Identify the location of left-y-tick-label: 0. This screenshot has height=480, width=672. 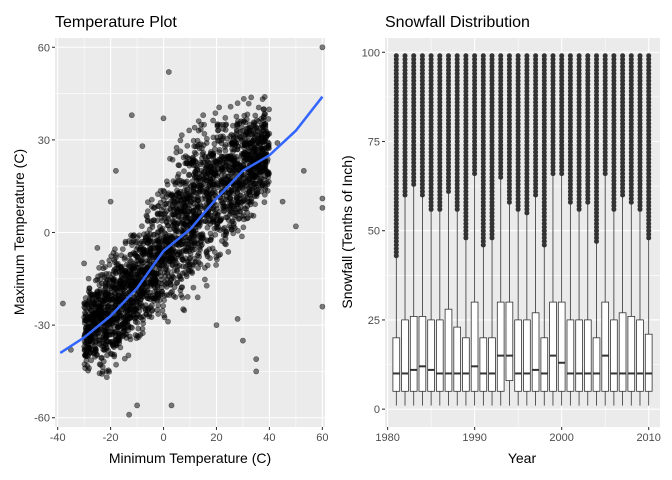
(47, 234).